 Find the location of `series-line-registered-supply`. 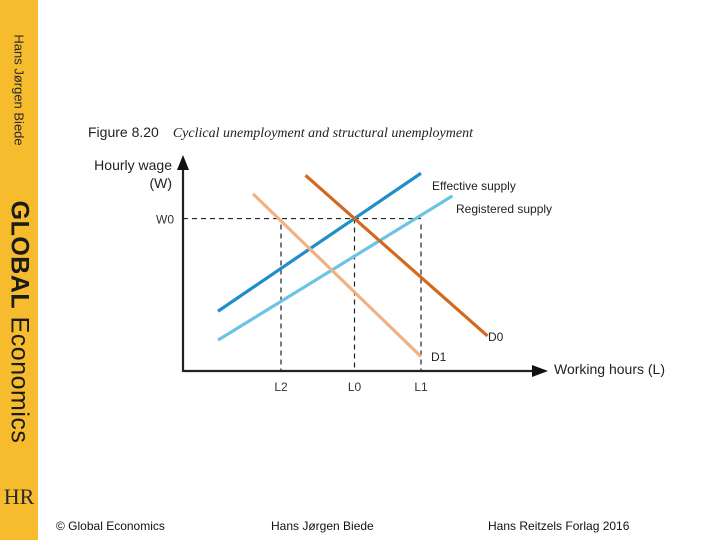

series-line-registered-supply is located at coordinates (335, 268).